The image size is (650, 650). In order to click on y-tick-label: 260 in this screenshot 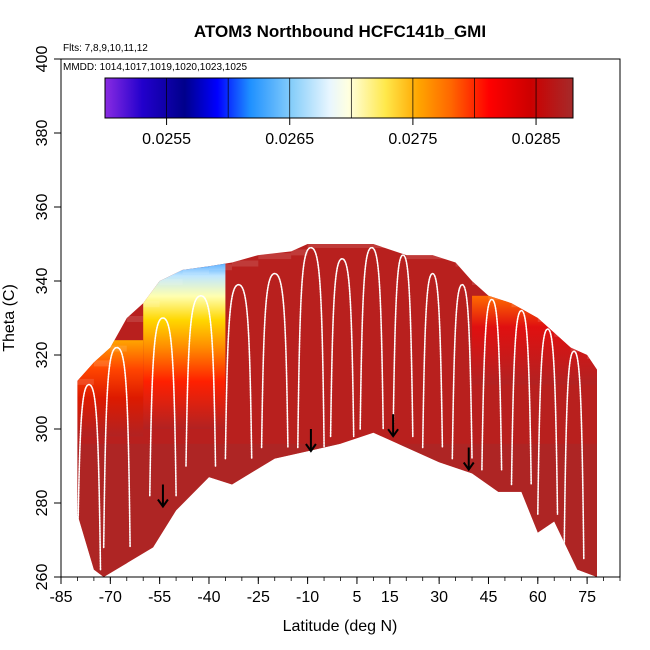, I will do `click(42, 577)`.